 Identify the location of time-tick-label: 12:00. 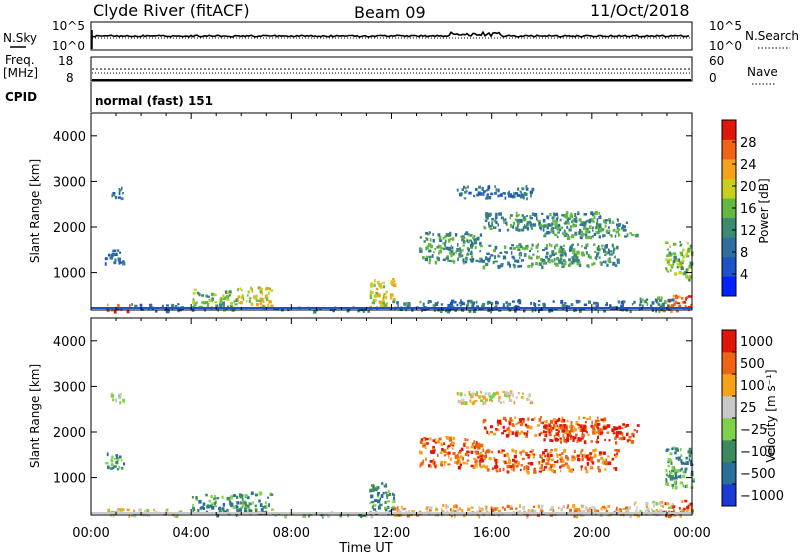
(391, 533).